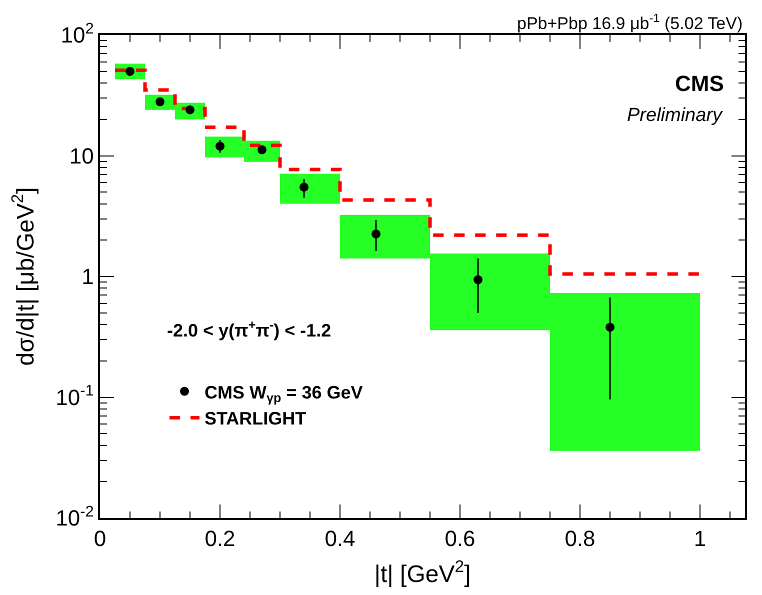 This screenshot has width=762, height=595. What do you see at coordinates (630, 22) in the screenshot?
I see `text: pPb+Pbp 16.9 μb$^{-1}$ (5.02 TeV)` at bounding box center [630, 22].